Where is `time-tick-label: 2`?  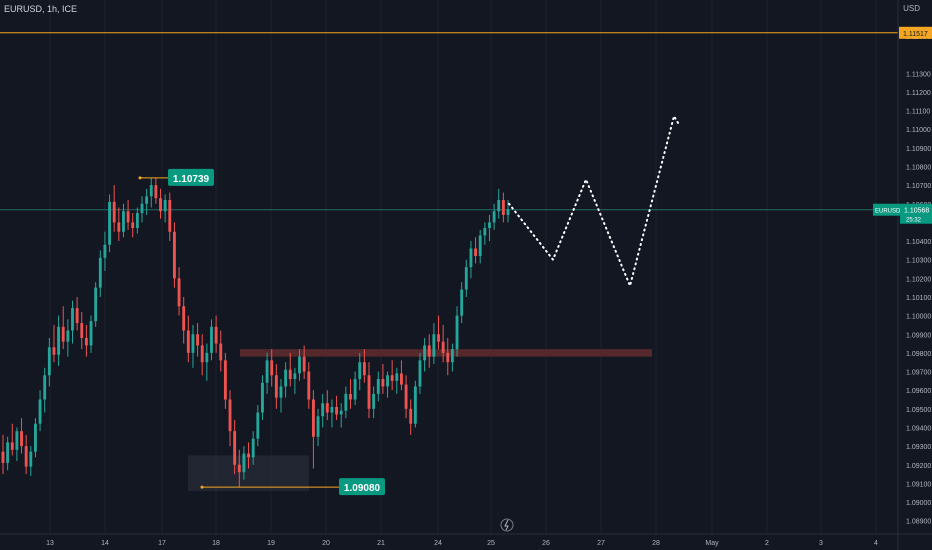 time-tick-label: 2 is located at coordinates (767, 543).